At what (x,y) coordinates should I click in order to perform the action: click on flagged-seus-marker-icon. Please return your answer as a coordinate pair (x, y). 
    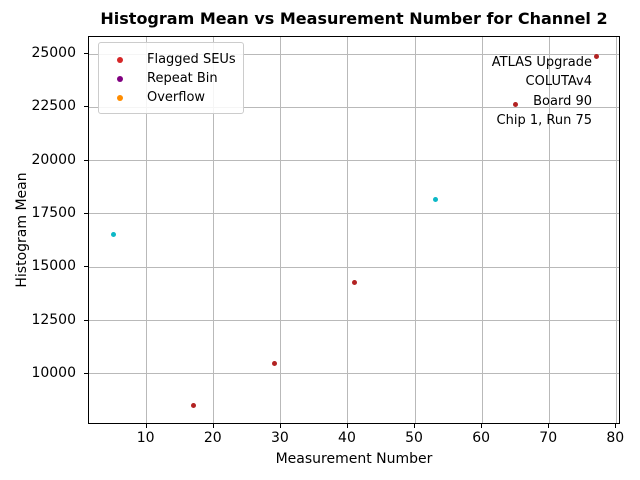
    Looking at the image, I should click on (120, 59).